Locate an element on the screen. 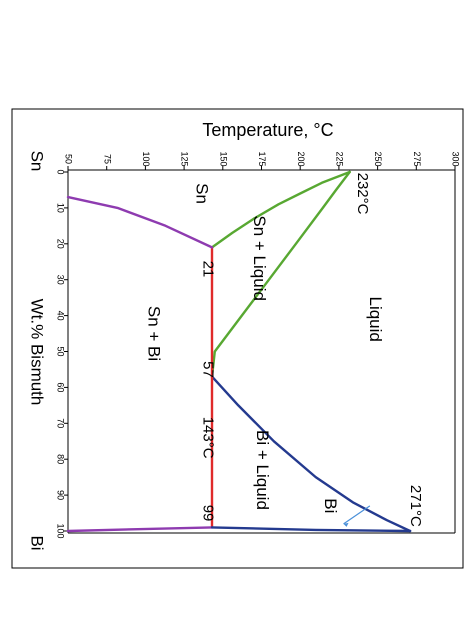 The image size is (466, 638). value-annotation: 99 is located at coordinates (207, 513).